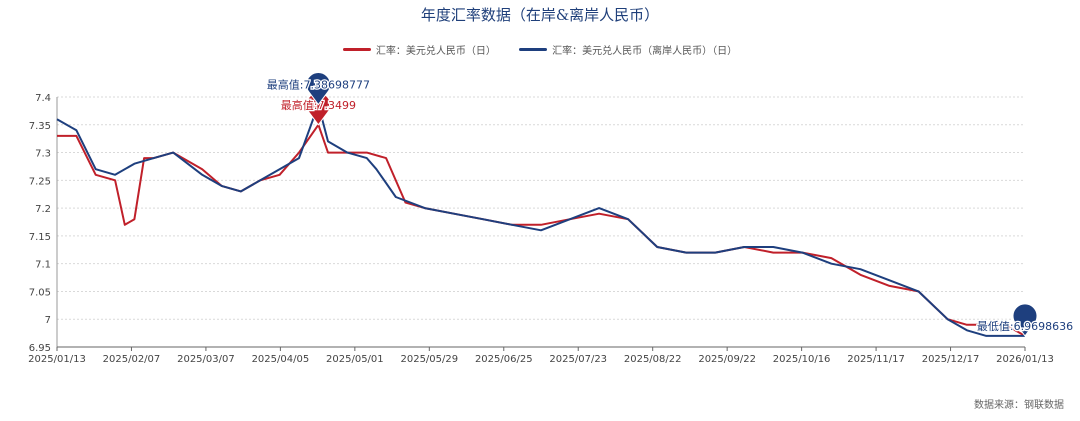 The height and width of the screenshot is (421, 1080). Describe the element at coordinates (1025, 359) in the screenshot. I see `x-tick-label: 2026/01/13` at that location.